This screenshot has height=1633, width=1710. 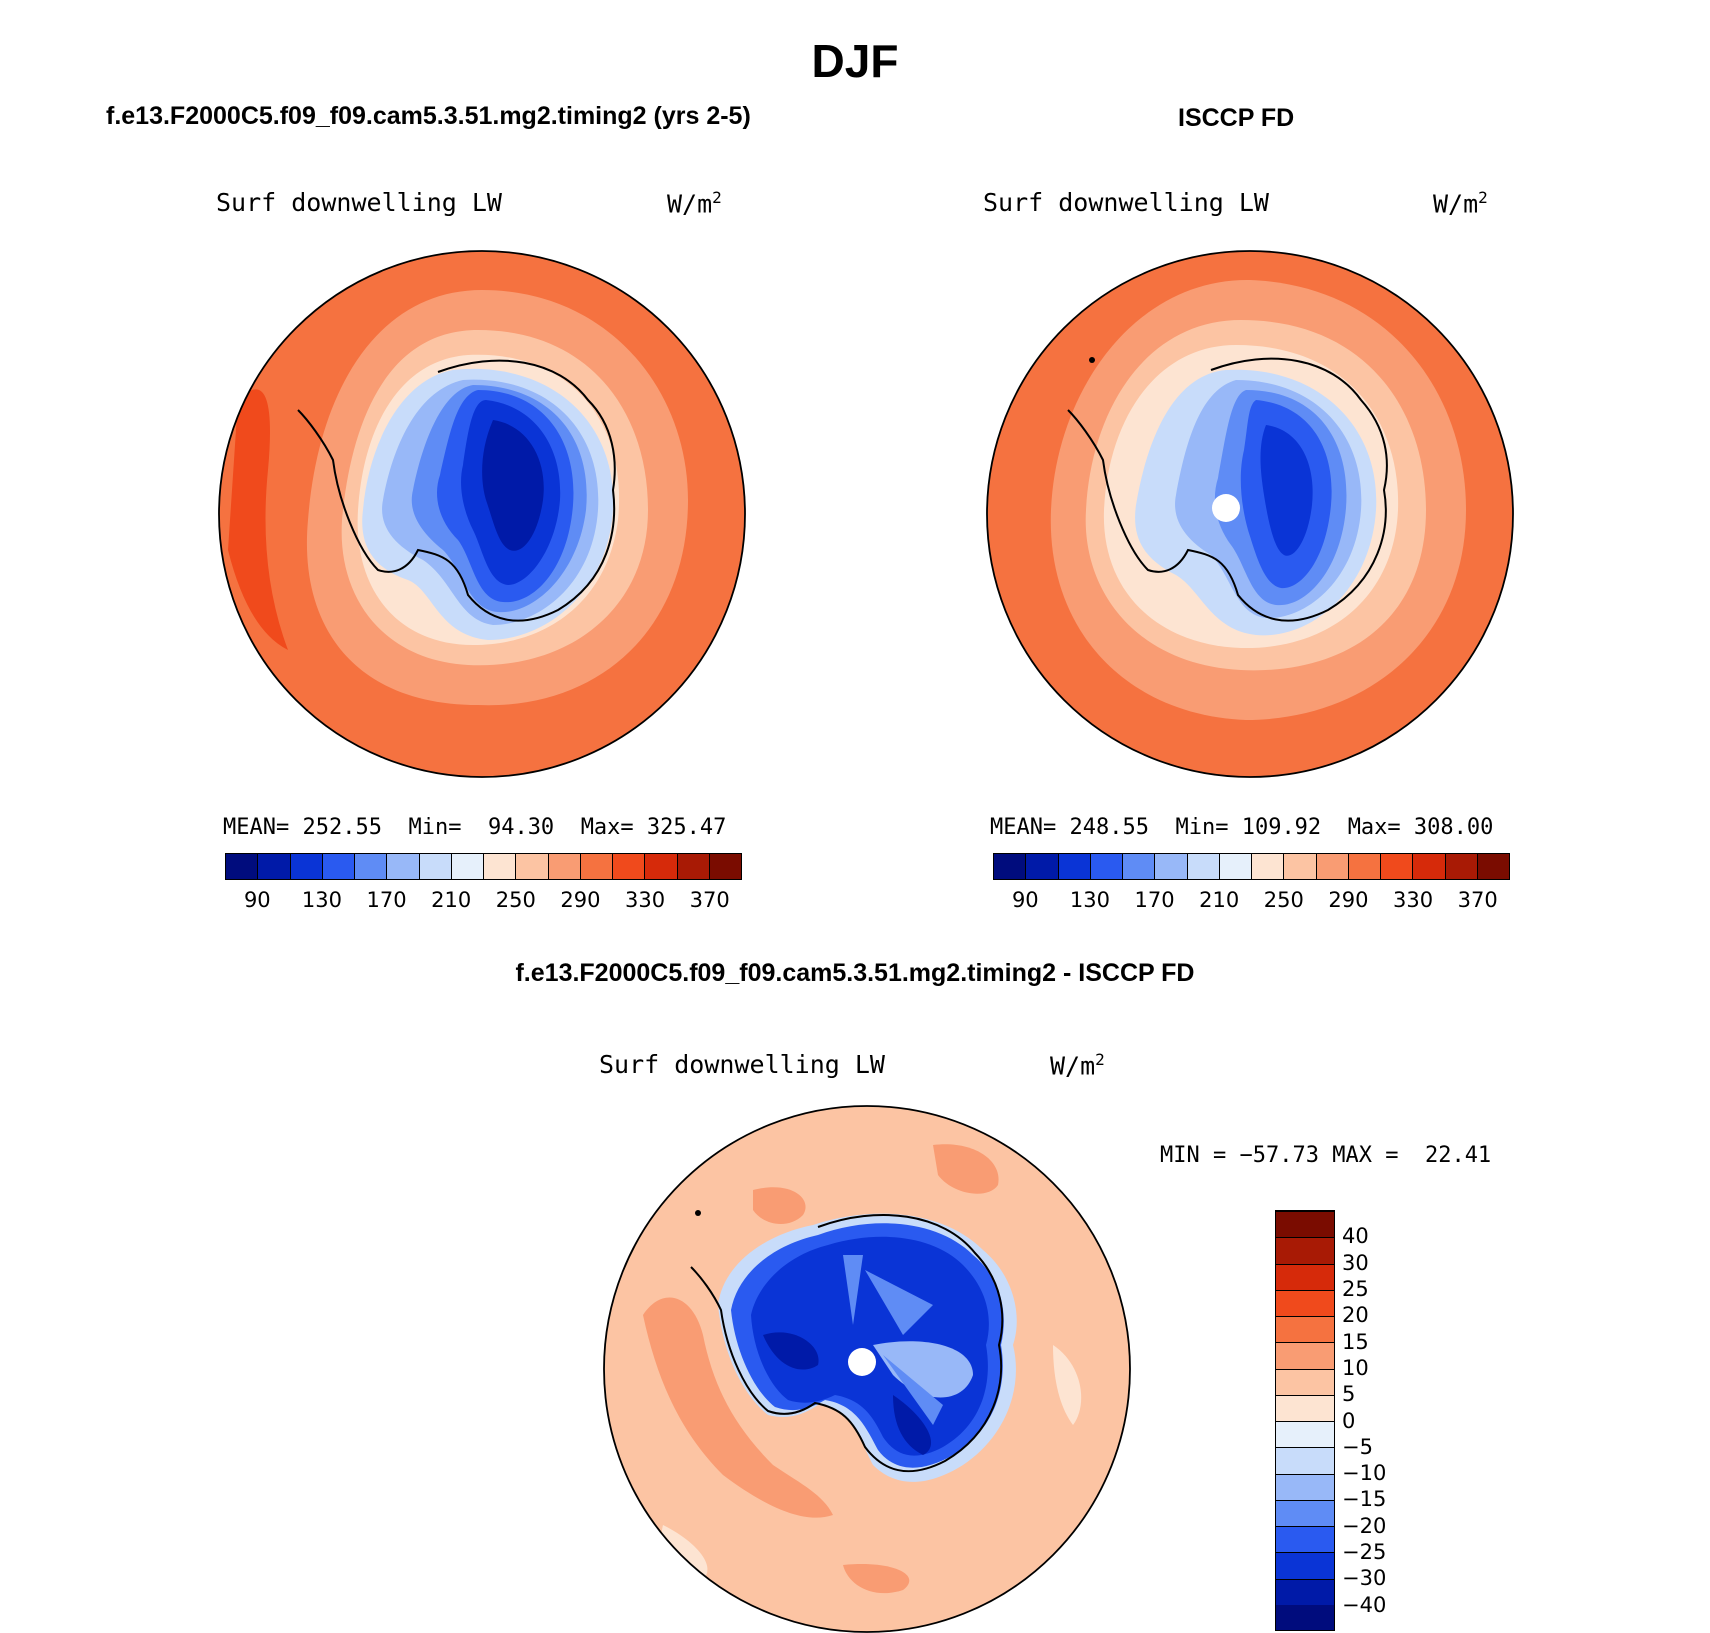 What do you see at coordinates (1355, 1341) in the screenshot?
I see `colorbar-difference-tick-label: 15` at bounding box center [1355, 1341].